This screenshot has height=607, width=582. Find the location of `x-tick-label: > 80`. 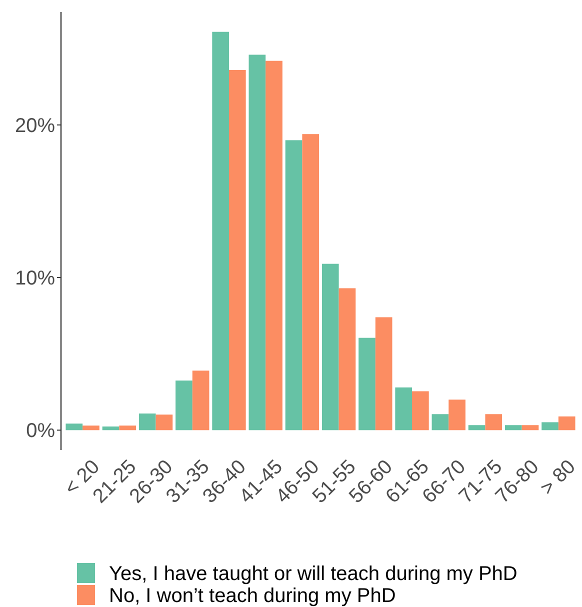

x-tick-label: > 80 is located at coordinates (558, 478).